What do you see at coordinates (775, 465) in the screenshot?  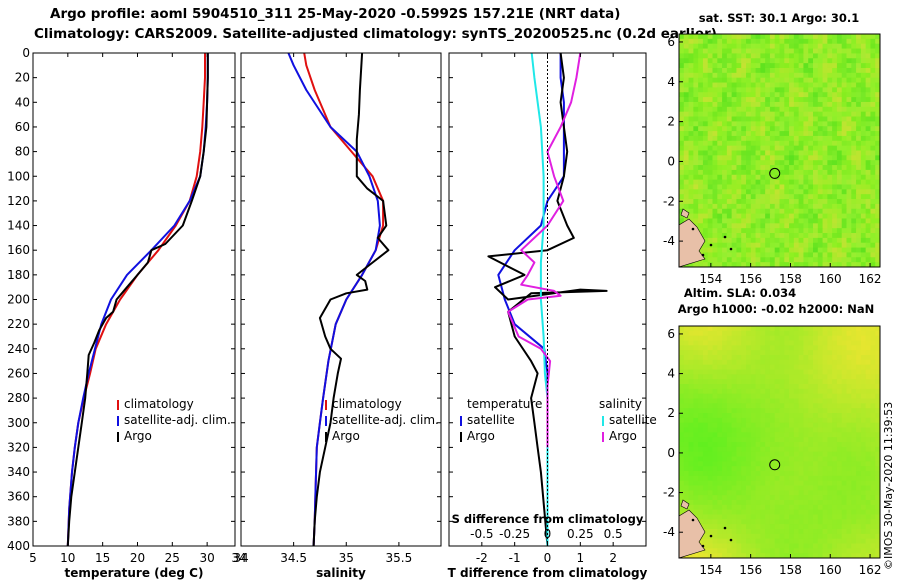 I see `sla-argo-position-marker` at bounding box center [775, 465].